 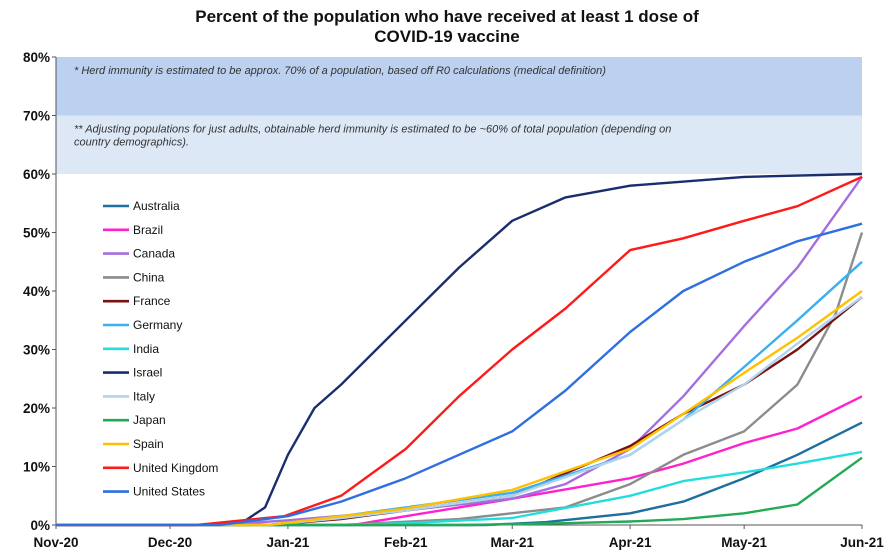 What do you see at coordinates (512, 542) in the screenshot?
I see `x-tick-label: Mar-21` at bounding box center [512, 542].